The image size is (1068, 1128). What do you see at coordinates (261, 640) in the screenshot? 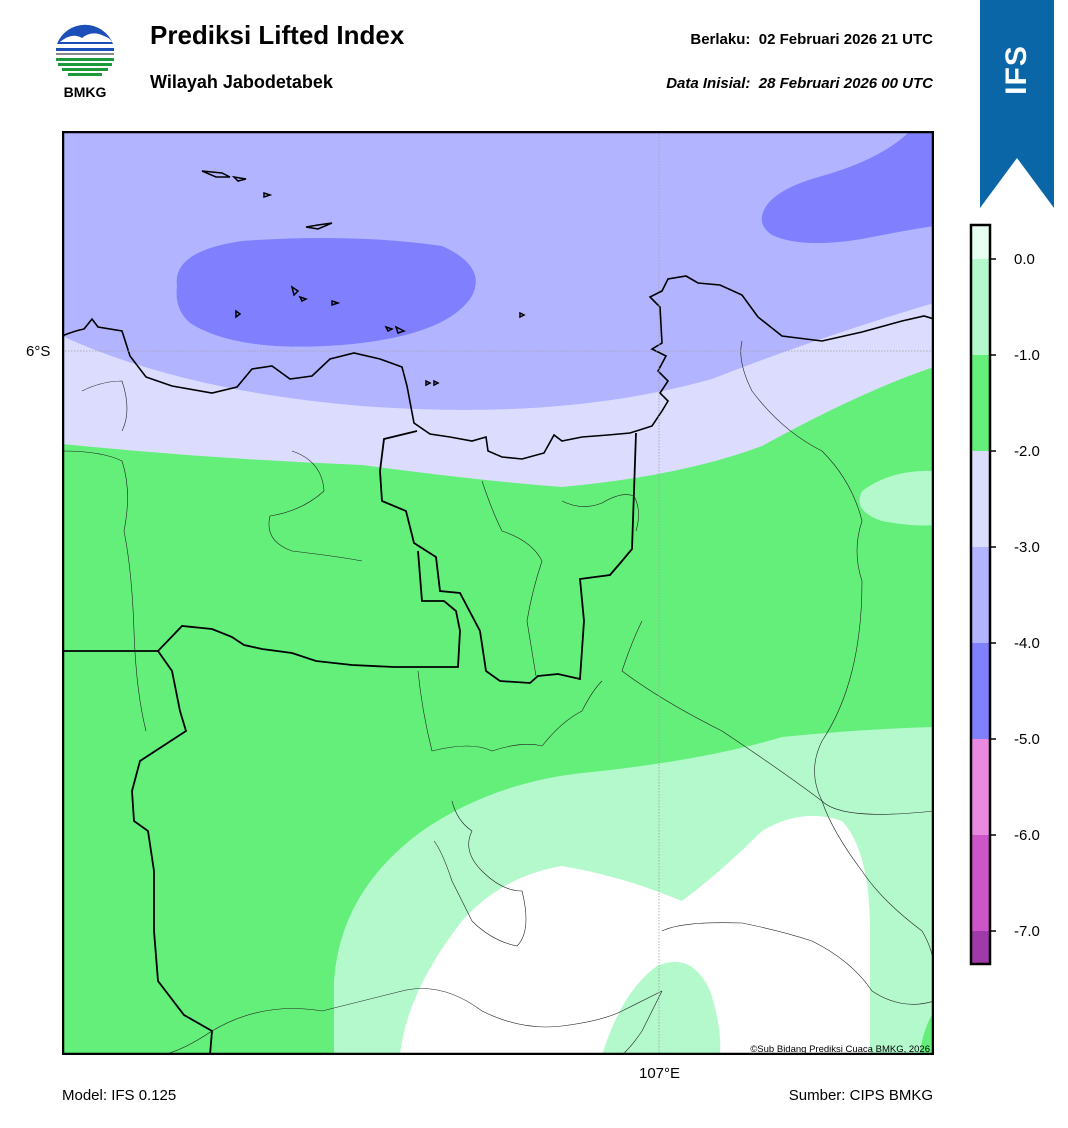
I see `province-boundary-west` at bounding box center [261, 640].